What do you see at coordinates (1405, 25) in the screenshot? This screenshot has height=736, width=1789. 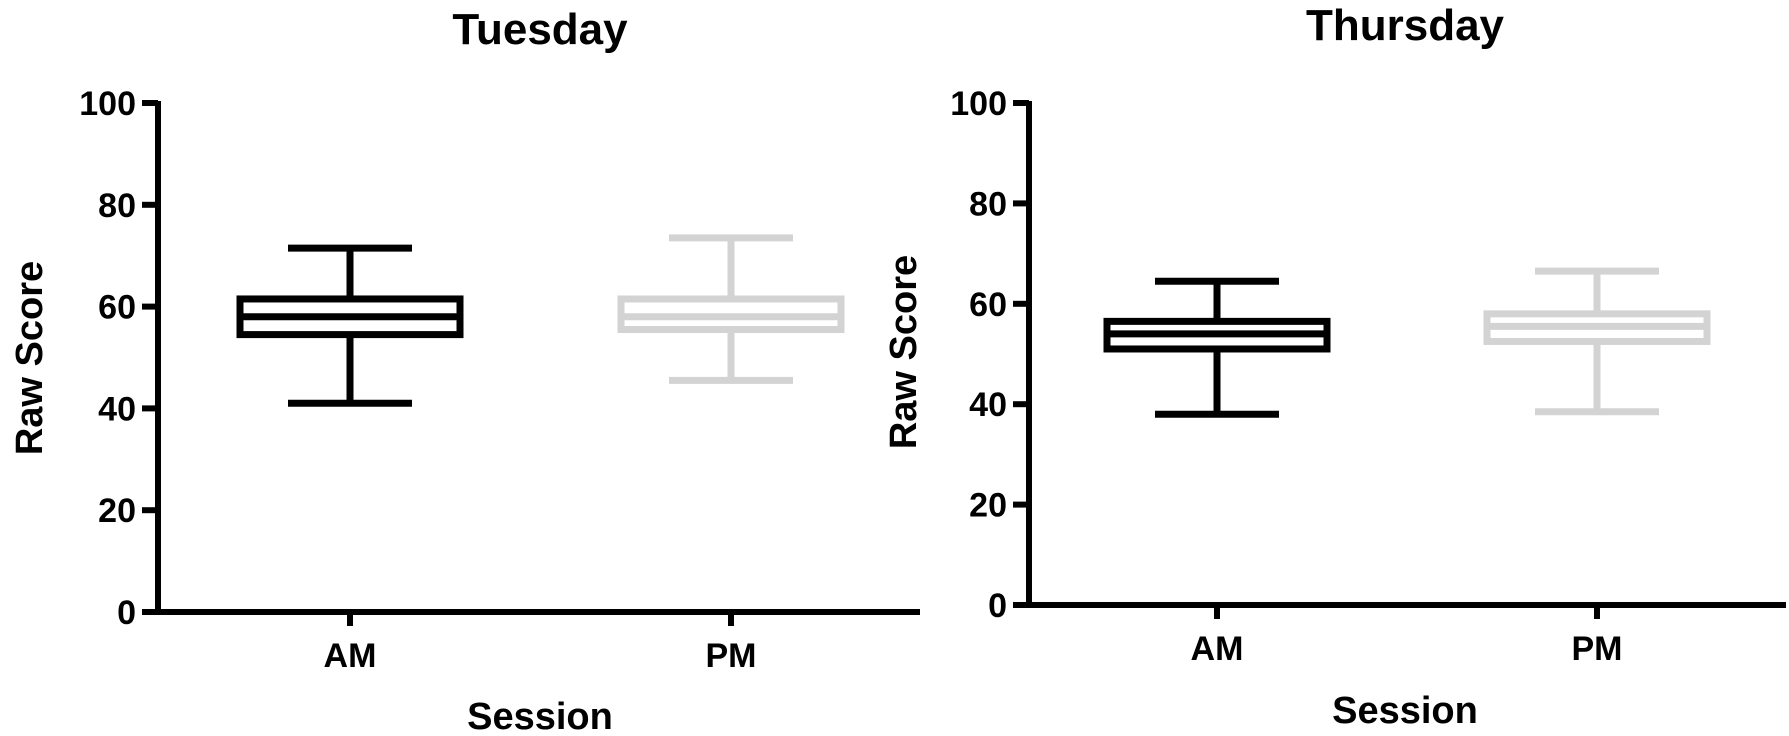 I see `chart-title: Thursday` at bounding box center [1405, 25].